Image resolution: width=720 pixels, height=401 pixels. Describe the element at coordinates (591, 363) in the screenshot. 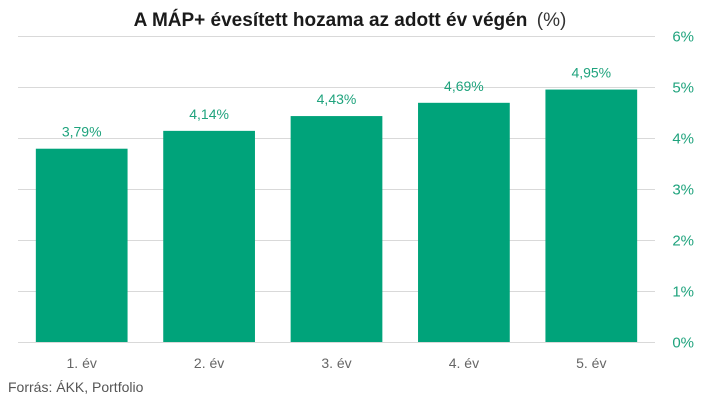

I see `x-tick-label: 5. év` at that location.